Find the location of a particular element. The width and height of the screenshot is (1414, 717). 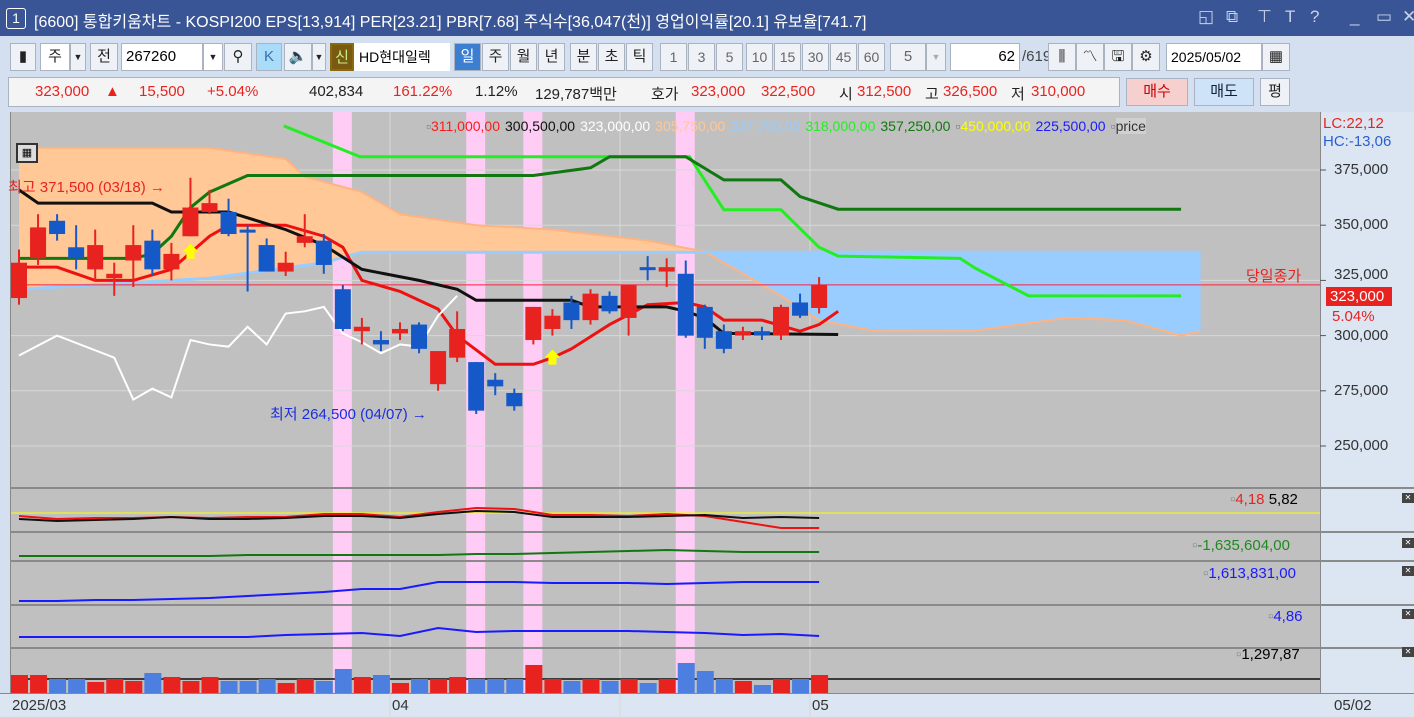

pin-icon: ⊤ is located at coordinates (1264, 16).